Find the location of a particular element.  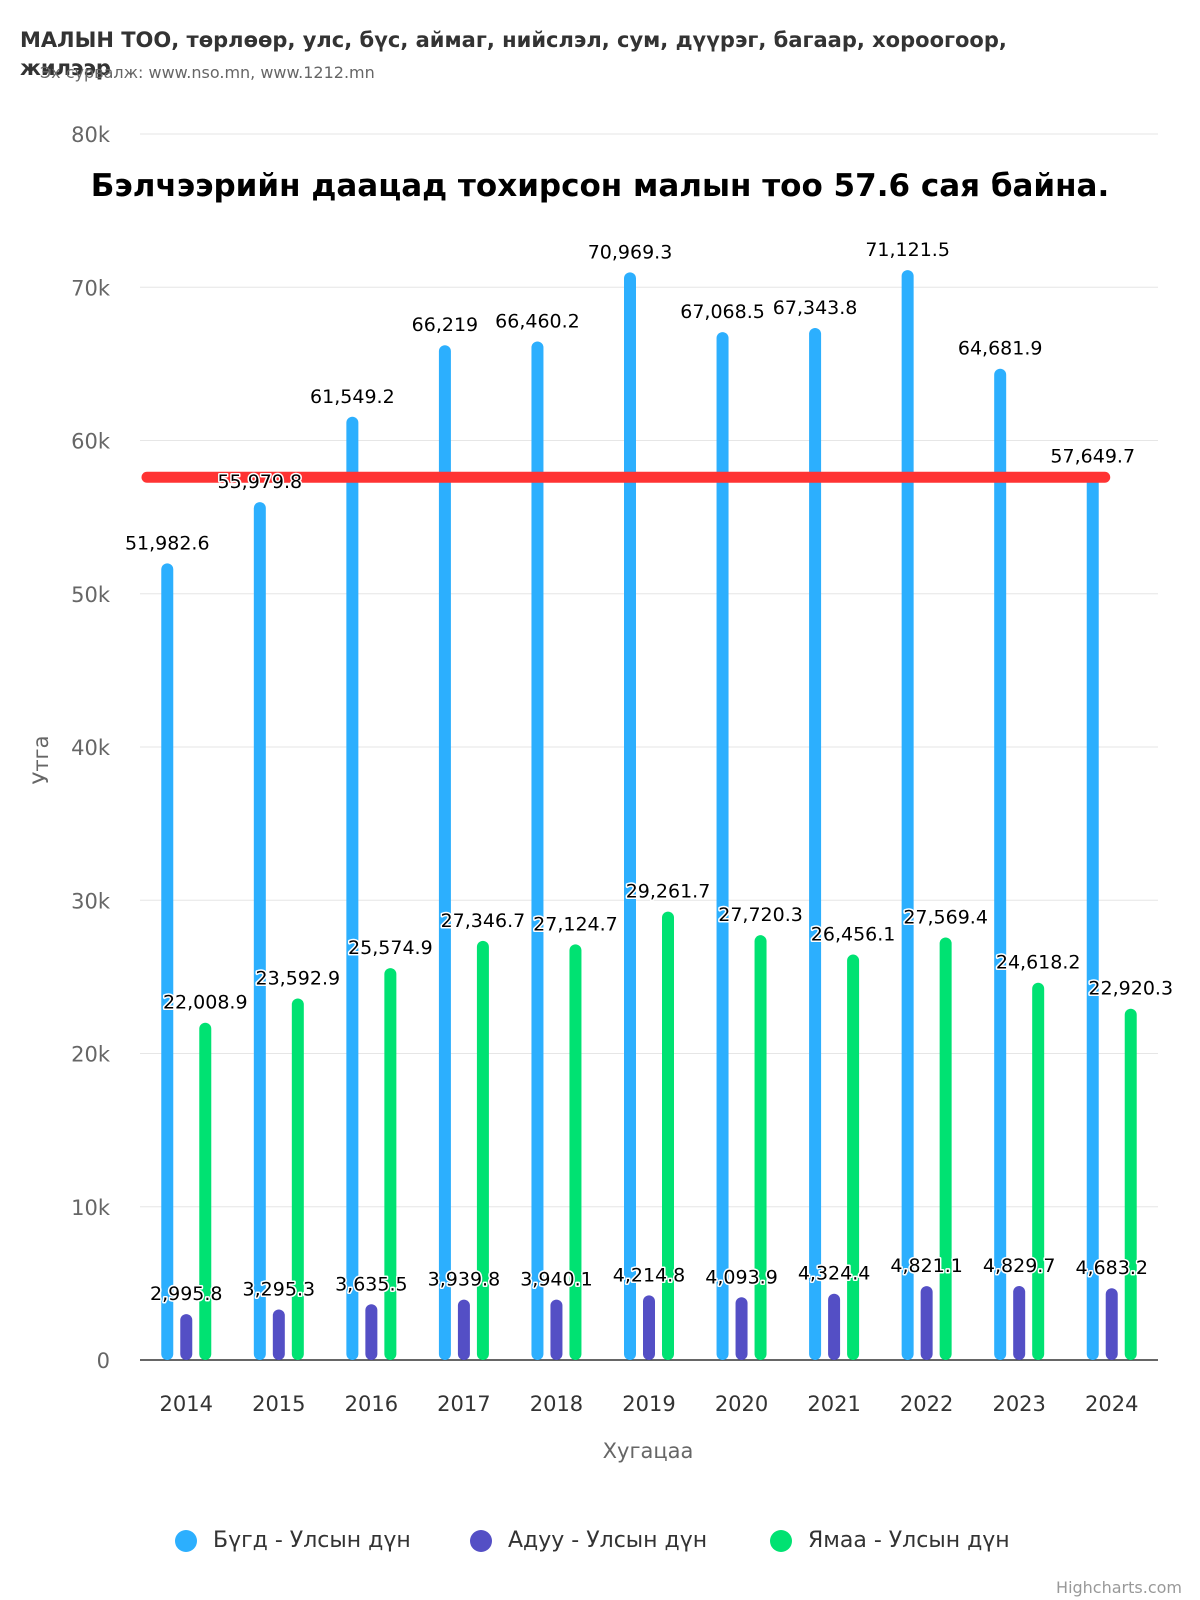

data-label: 26,456.1 is located at coordinates (853, 935).